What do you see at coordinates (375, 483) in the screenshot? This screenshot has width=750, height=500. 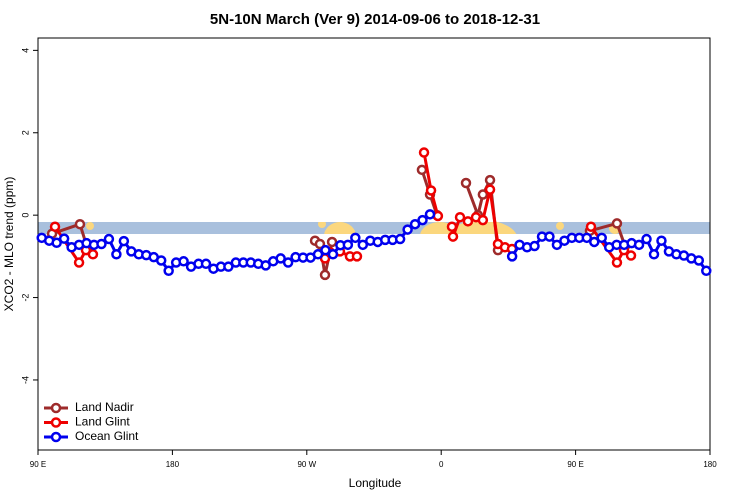 I see `x-axis-label: Longitude` at bounding box center [375, 483].